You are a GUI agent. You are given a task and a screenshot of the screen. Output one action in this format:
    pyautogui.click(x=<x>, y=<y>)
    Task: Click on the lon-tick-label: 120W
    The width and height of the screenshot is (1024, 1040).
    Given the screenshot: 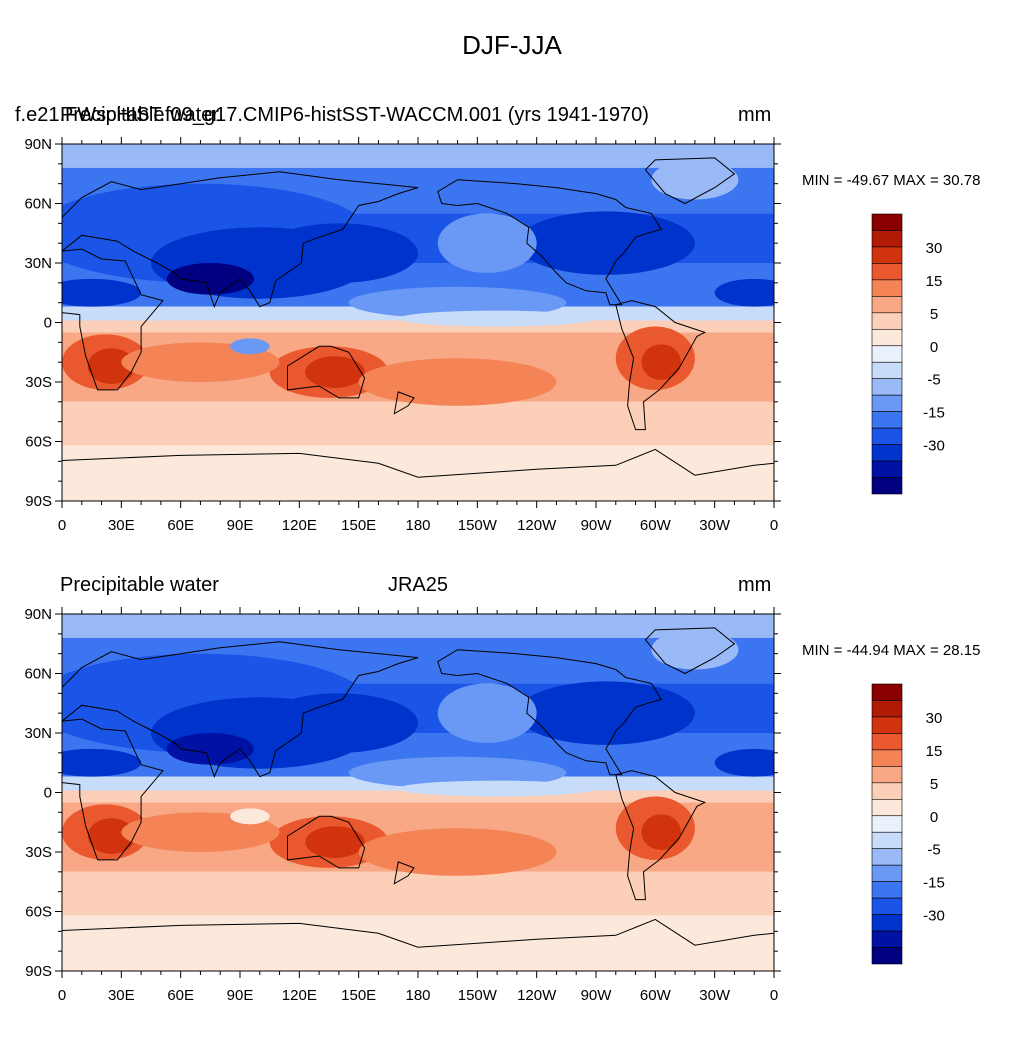 What is the action you would take?
    pyautogui.click(x=537, y=995)
    